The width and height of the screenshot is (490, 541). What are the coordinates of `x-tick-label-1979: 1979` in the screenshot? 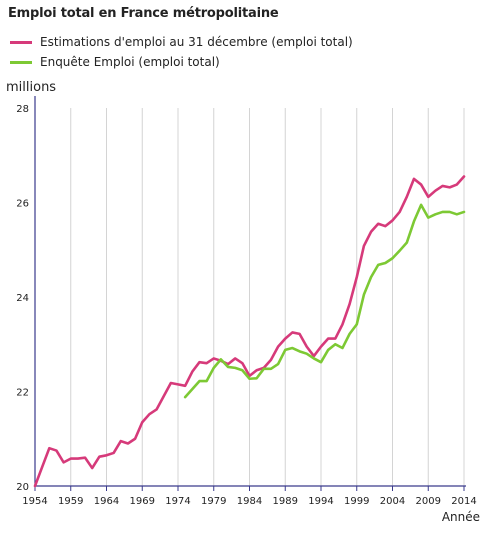 It's located at (213, 501).